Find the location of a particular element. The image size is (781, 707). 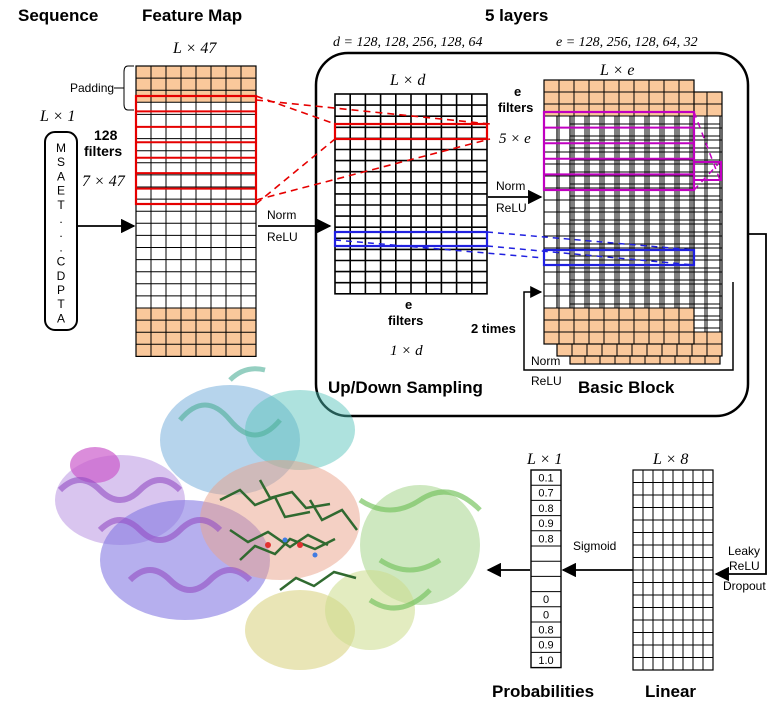

padding-label: Padding is located at coordinates (92, 88).